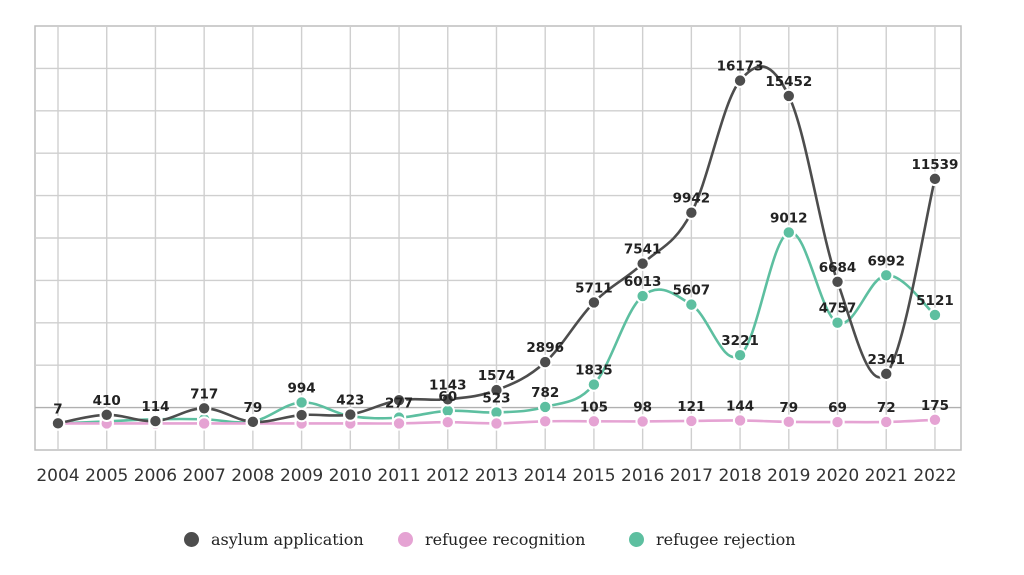 This screenshot has height=575, width=1024. I want to click on data-label-asylum-application: 11539, so click(934, 165).